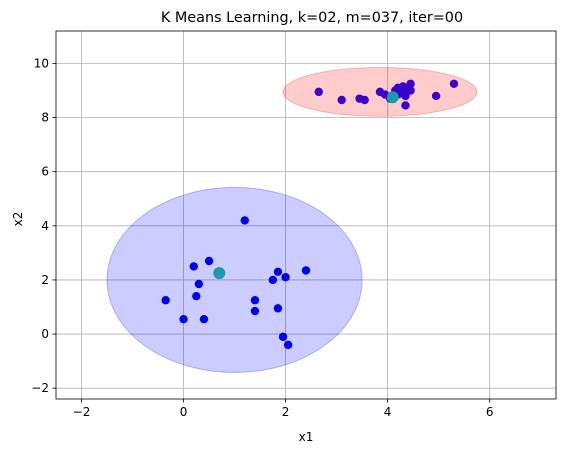 The height and width of the screenshot is (455, 569). Describe the element at coordinates (45, 118) in the screenshot. I see `y-tick-label: 8` at that location.